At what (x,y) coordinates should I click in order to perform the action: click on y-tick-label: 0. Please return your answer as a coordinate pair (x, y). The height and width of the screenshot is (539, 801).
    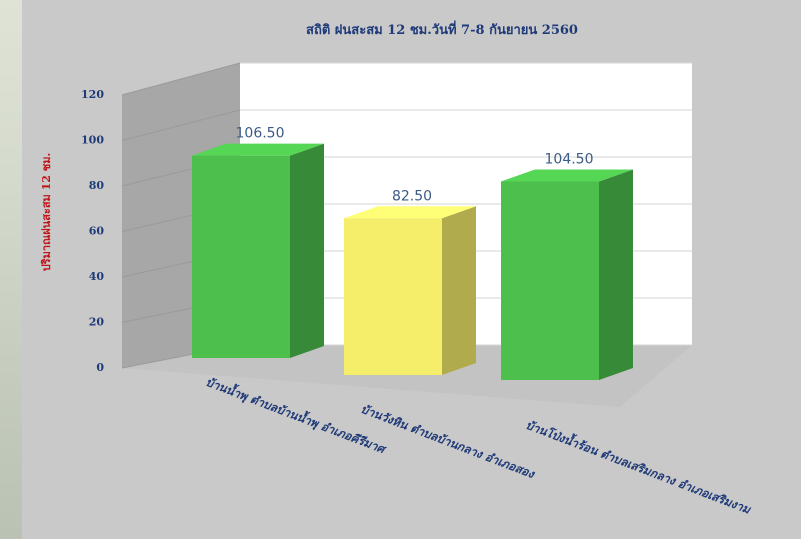
    Looking at the image, I should click on (100, 367).